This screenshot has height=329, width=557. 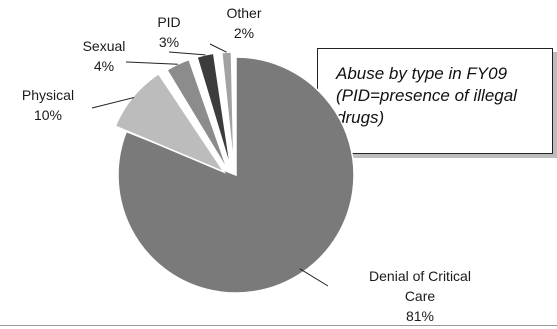 I want to click on slice-label-sexual: Sexual 4%, so click(x=104, y=56).